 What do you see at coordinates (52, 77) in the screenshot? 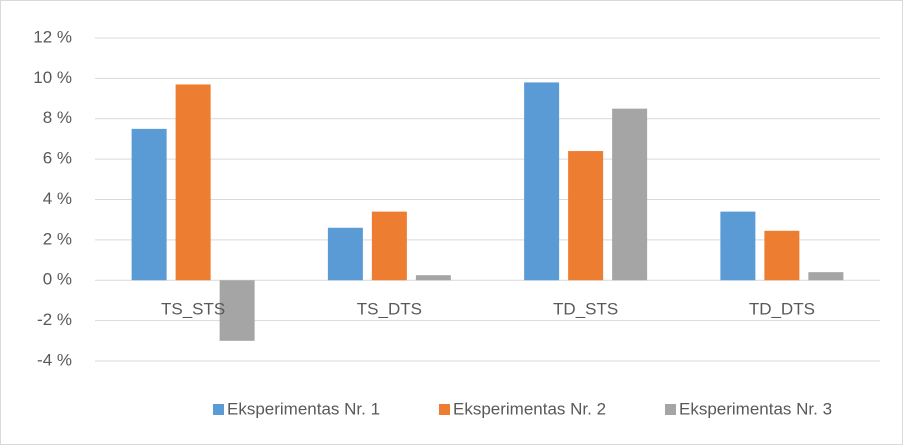
I see `y-tick-label: 10 %` at bounding box center [52, 77].